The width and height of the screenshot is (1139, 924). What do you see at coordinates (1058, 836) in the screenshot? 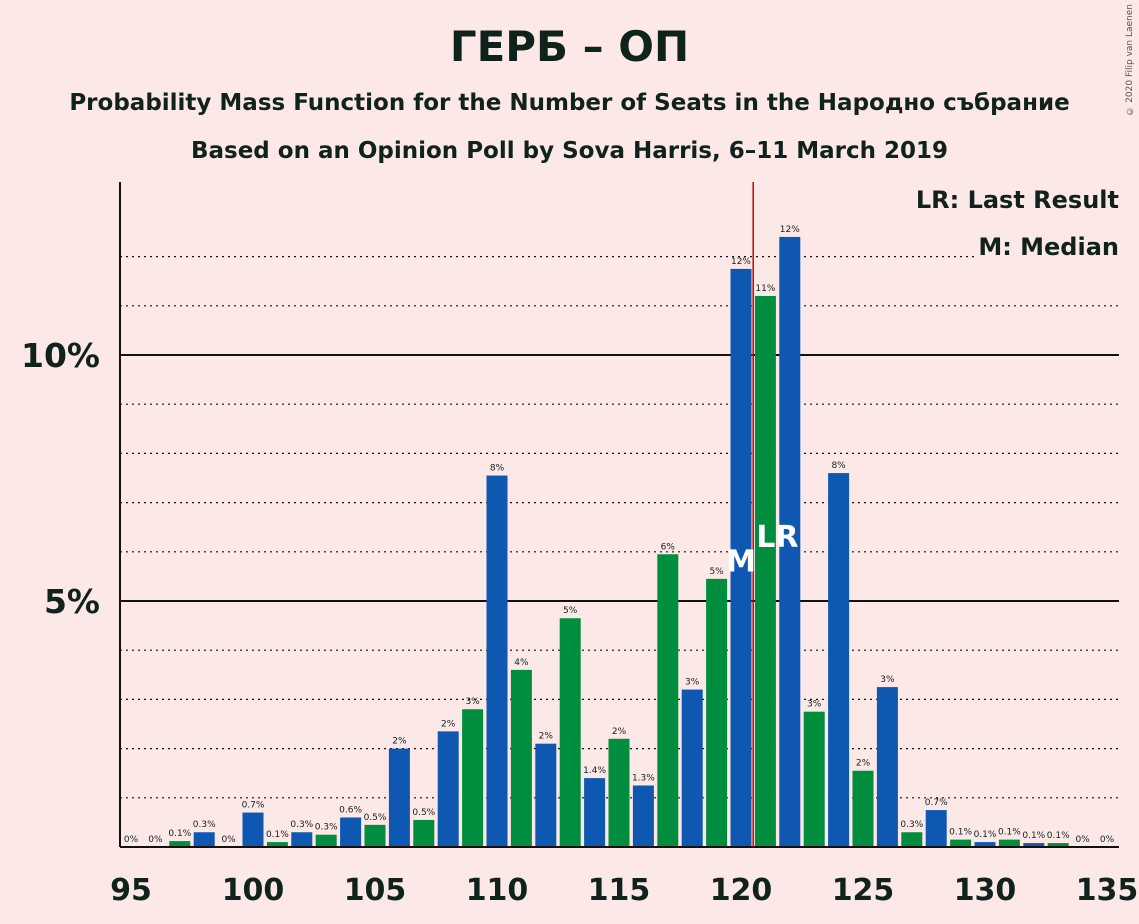
I see `bar-label-seat-133: 0.1%` at bounding box center [1058, 836].